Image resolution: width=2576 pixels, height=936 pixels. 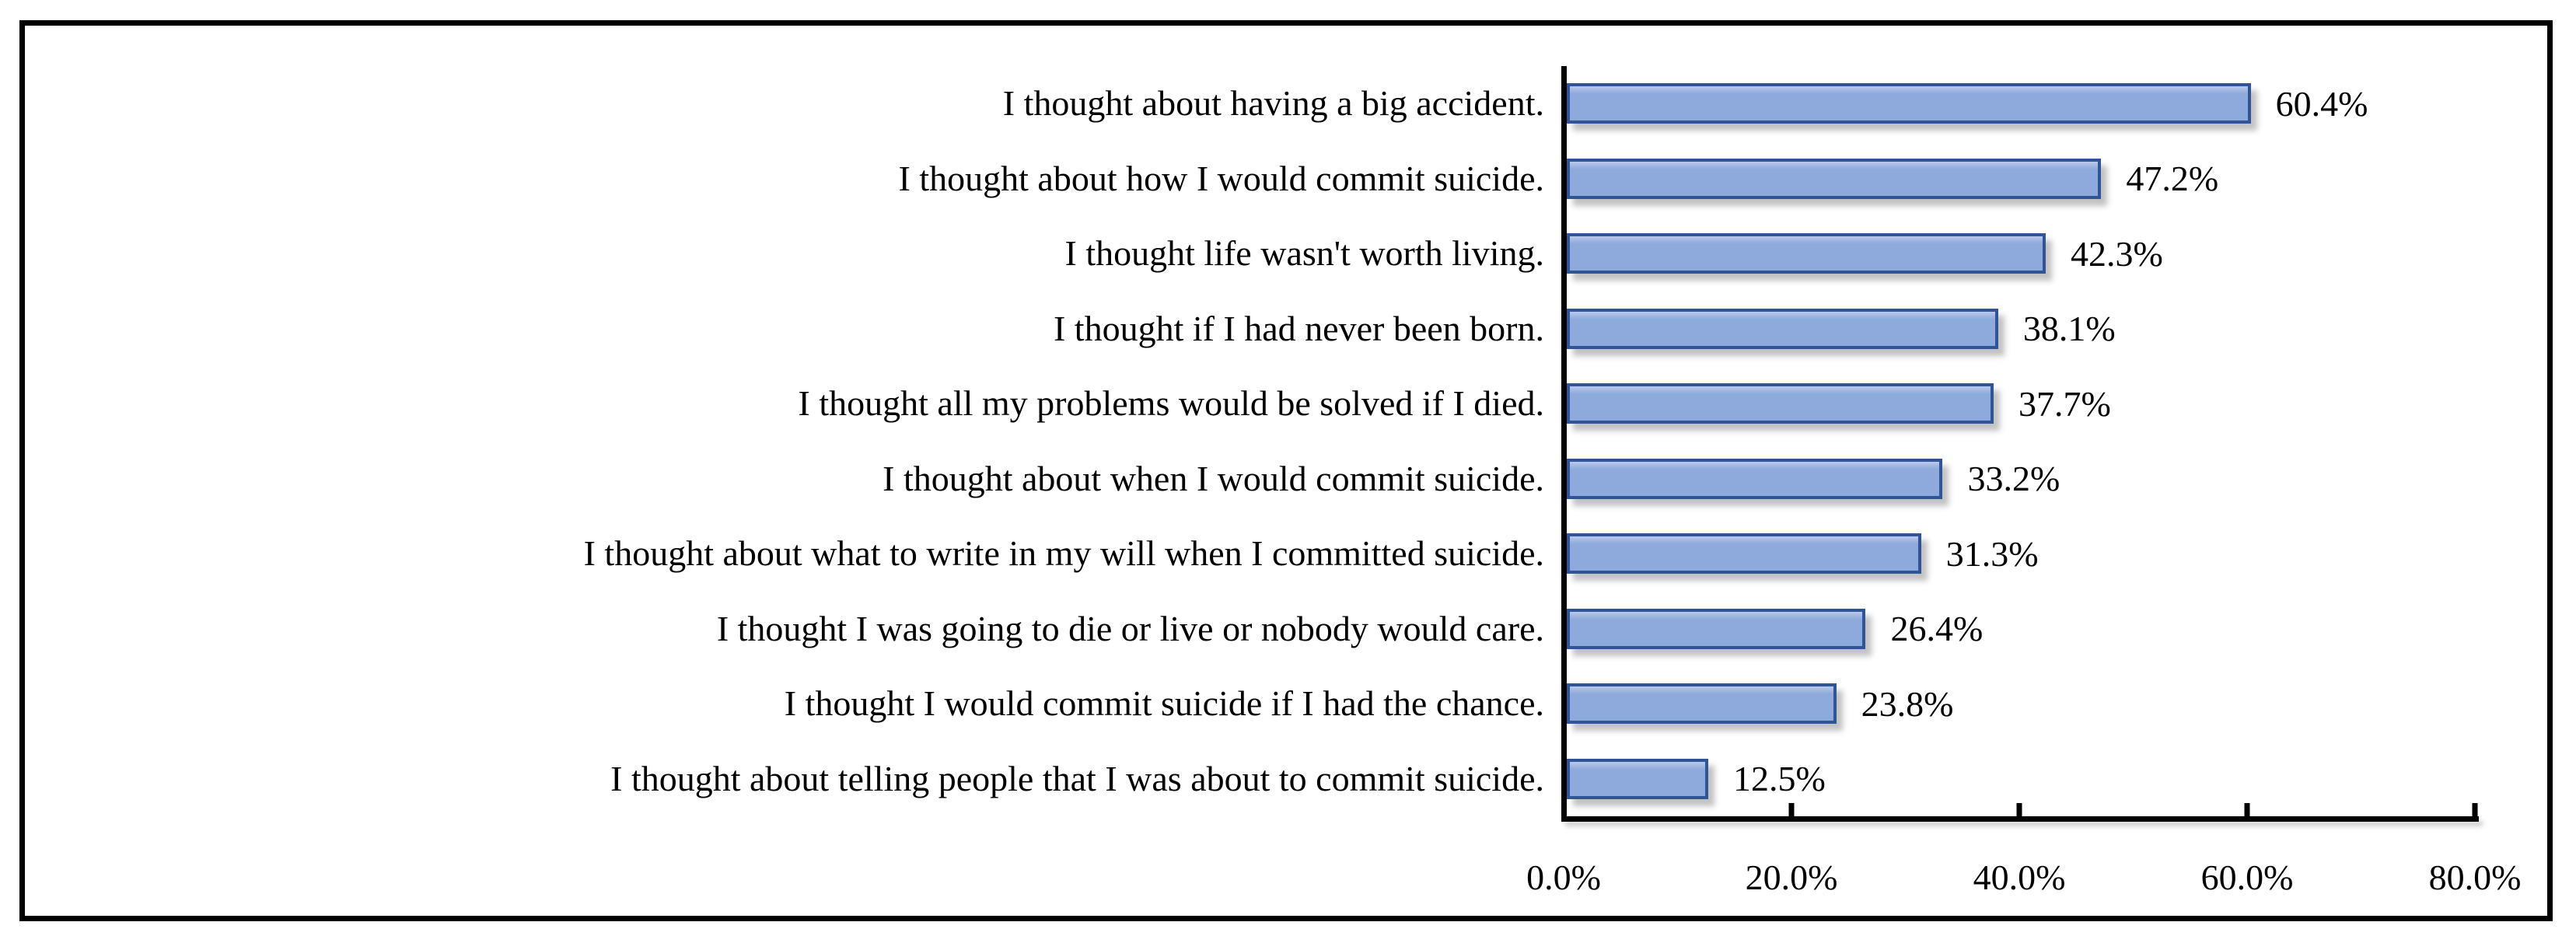 I want to click on bar-value-label: 33.2%, so click(x=2013, y=479).